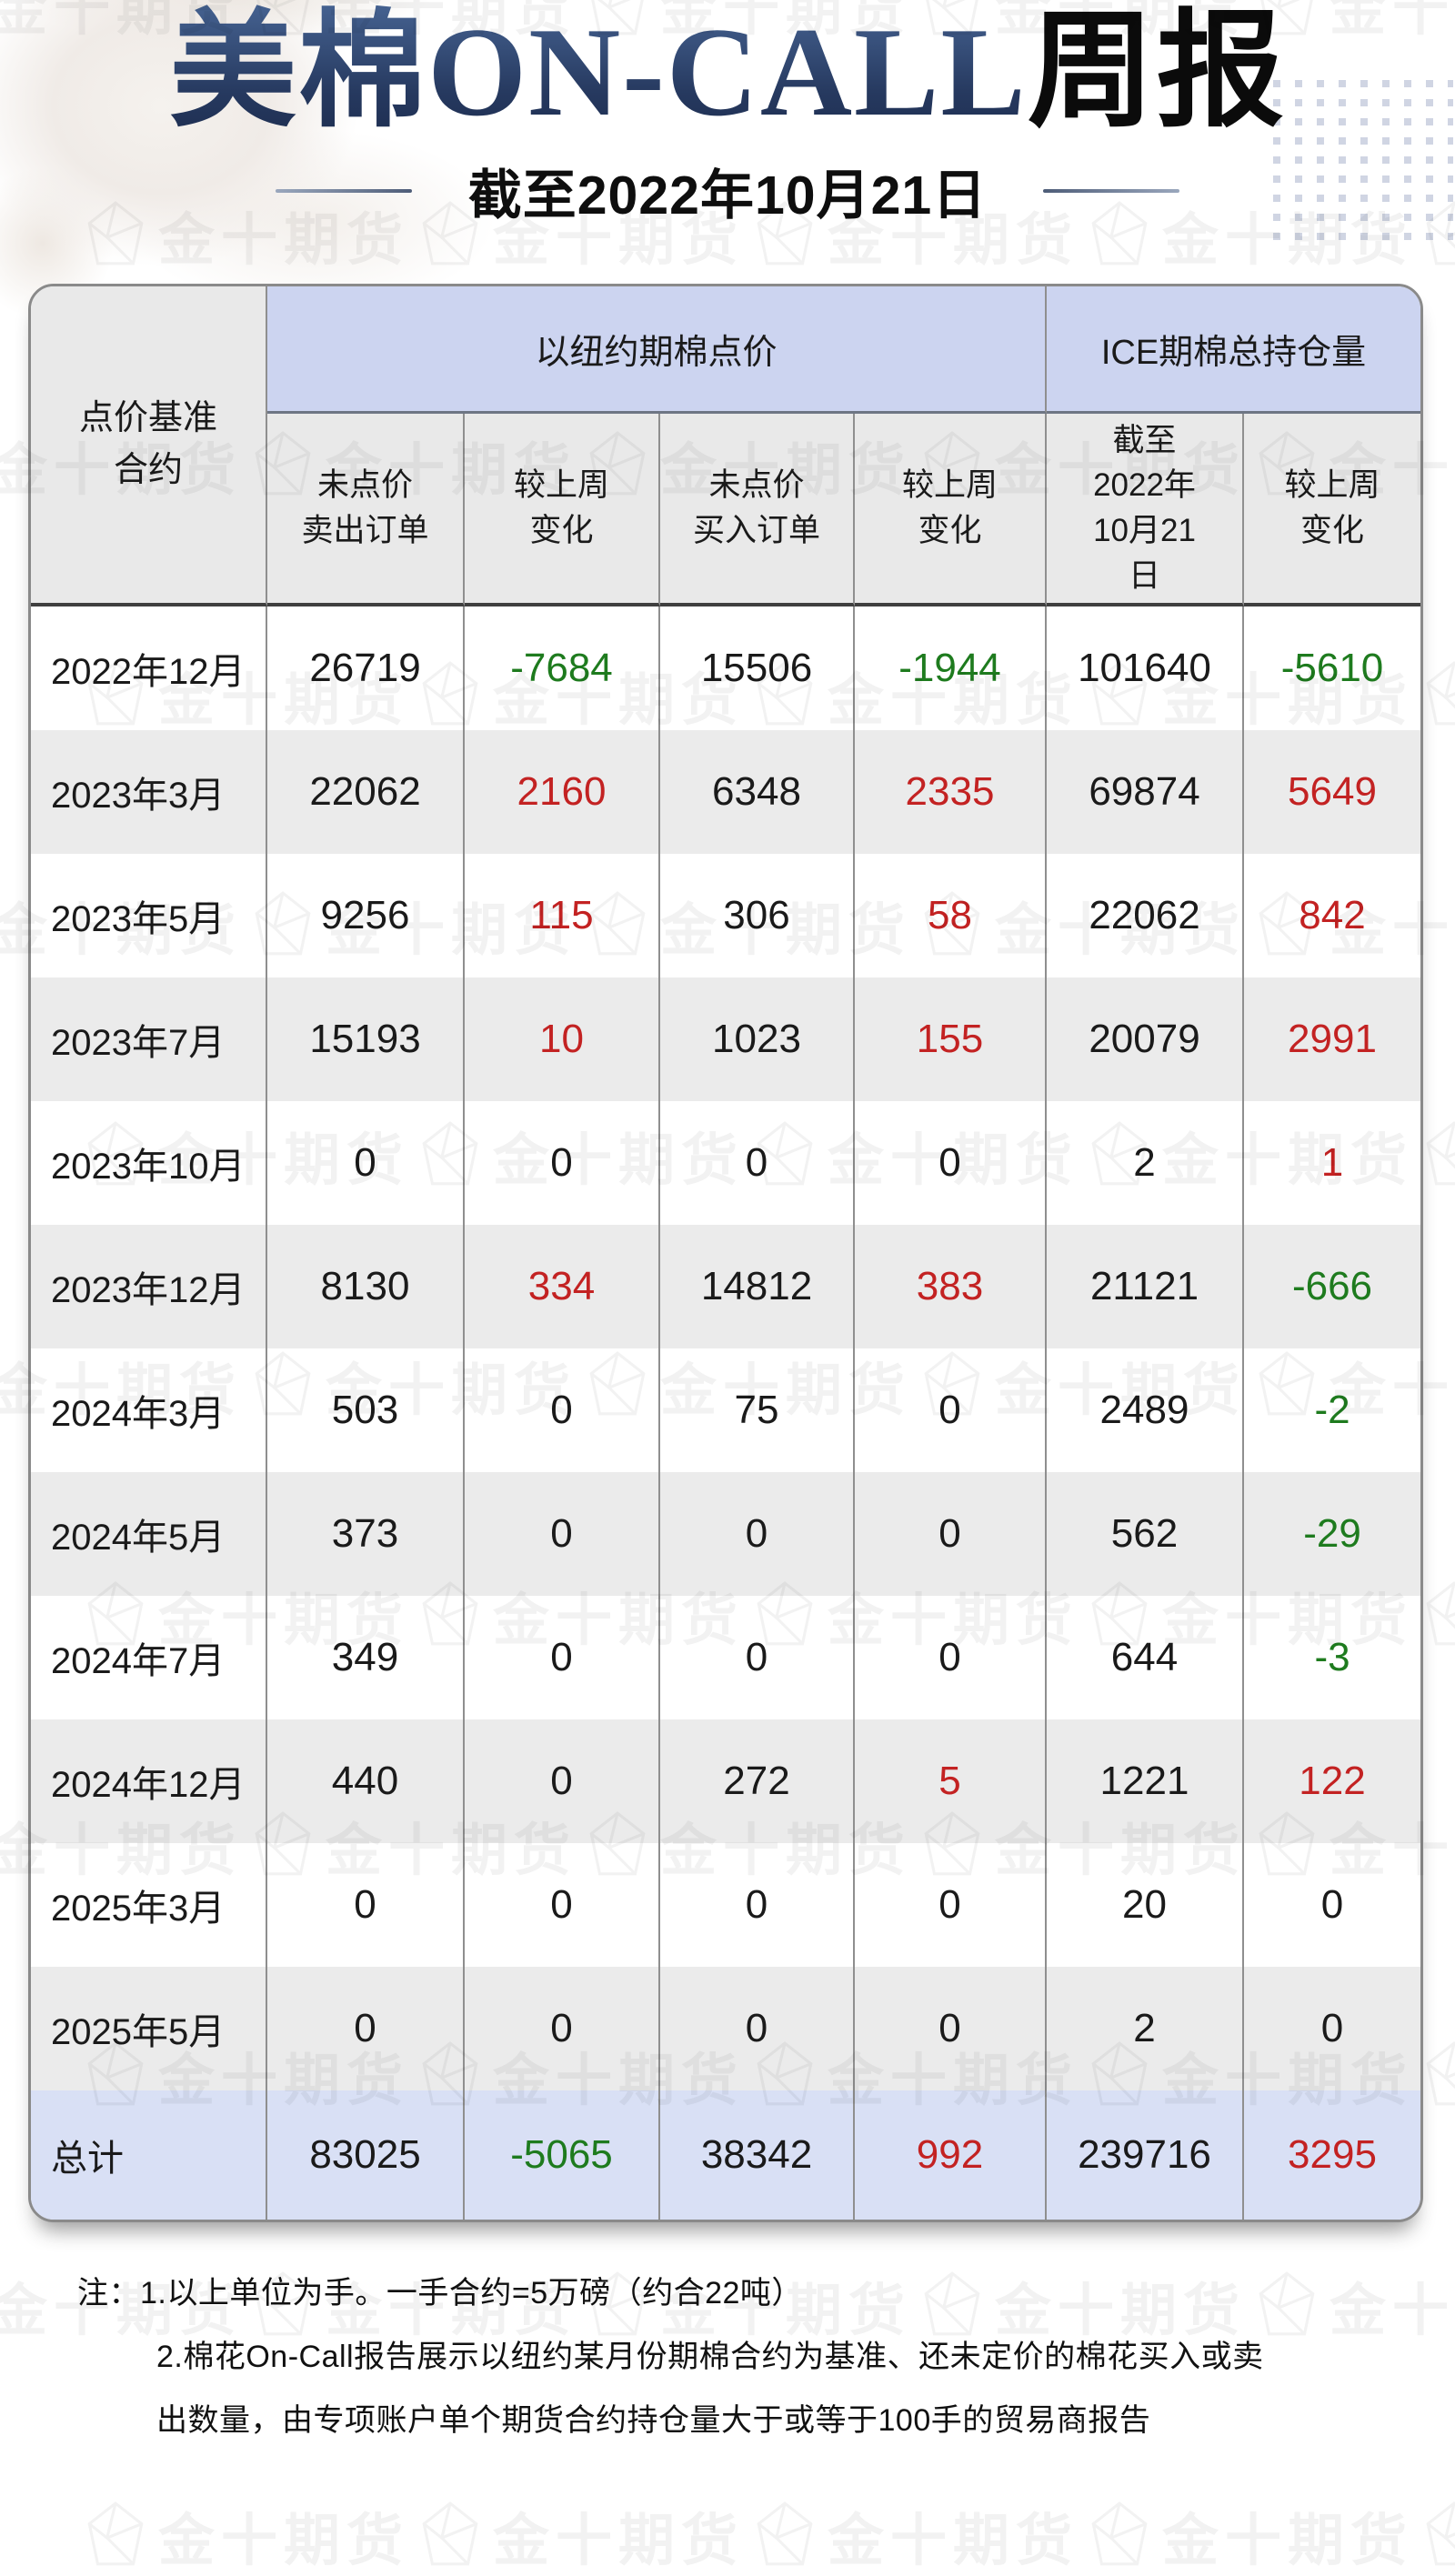  What do you see at coordinates (758, 510) in the screenshot?
I see `column-header: 未点价 买入订单` at bounding box center [758, 510].